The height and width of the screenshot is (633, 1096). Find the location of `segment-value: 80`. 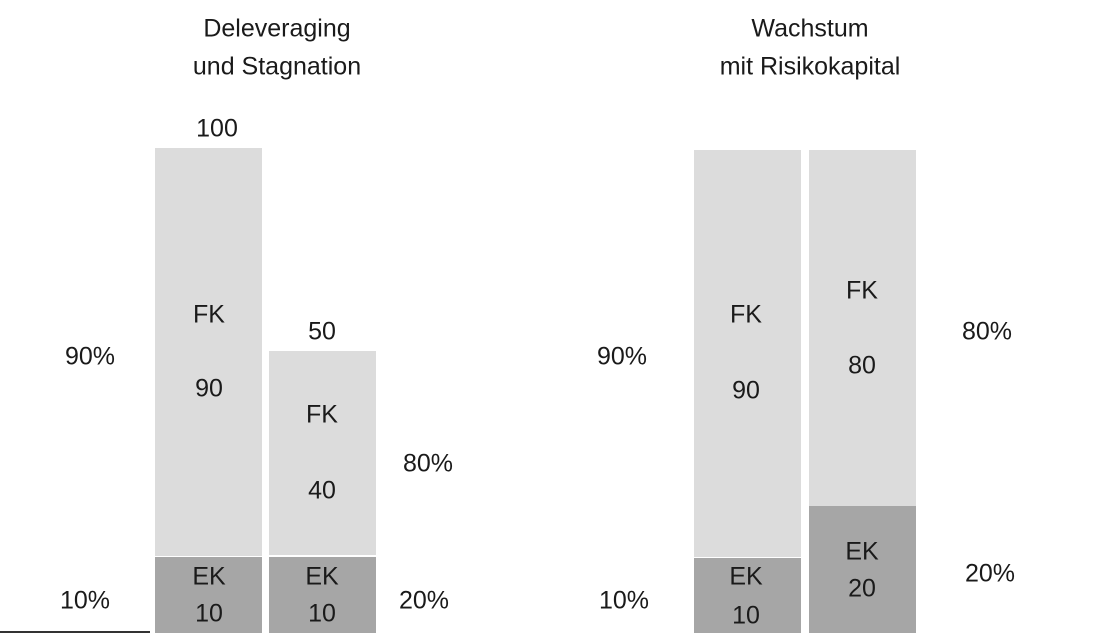

segment-value: 80 is located at coordinates (862, 366).